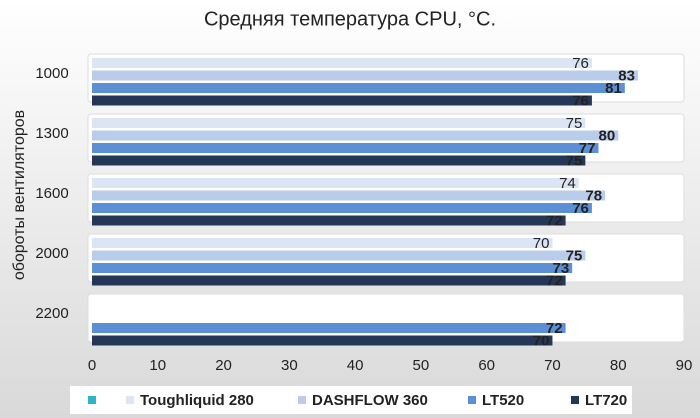 The image size is (700, 418). I want to click on y-tick-label: 1600, so click(51, 193).